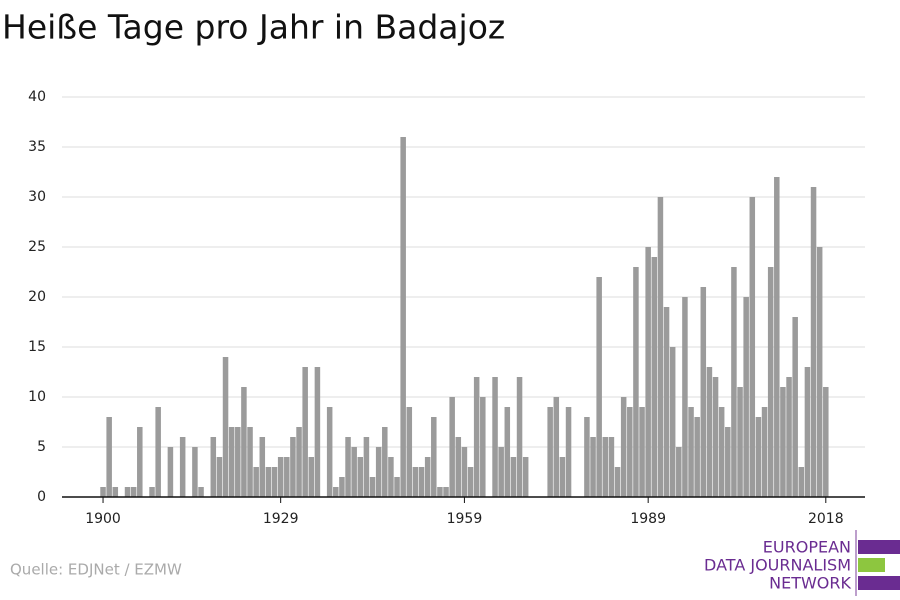  What do you see at coordinates (41, 497) in the screenshot?
I see `y-tick-label: 0` at bounding box center [41, 497].